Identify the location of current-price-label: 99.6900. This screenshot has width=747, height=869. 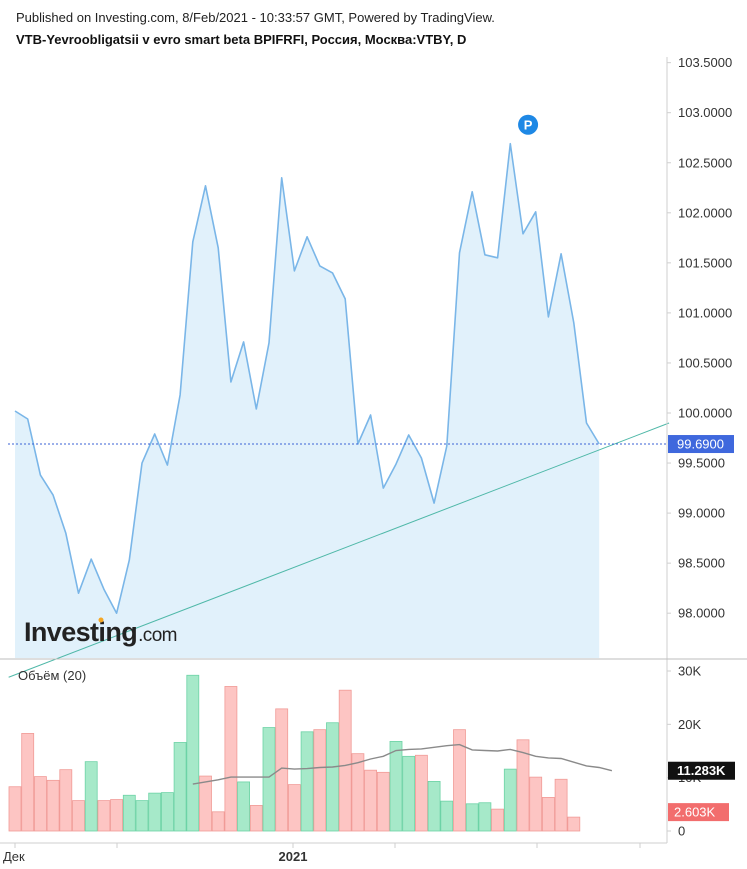
(700, 444).